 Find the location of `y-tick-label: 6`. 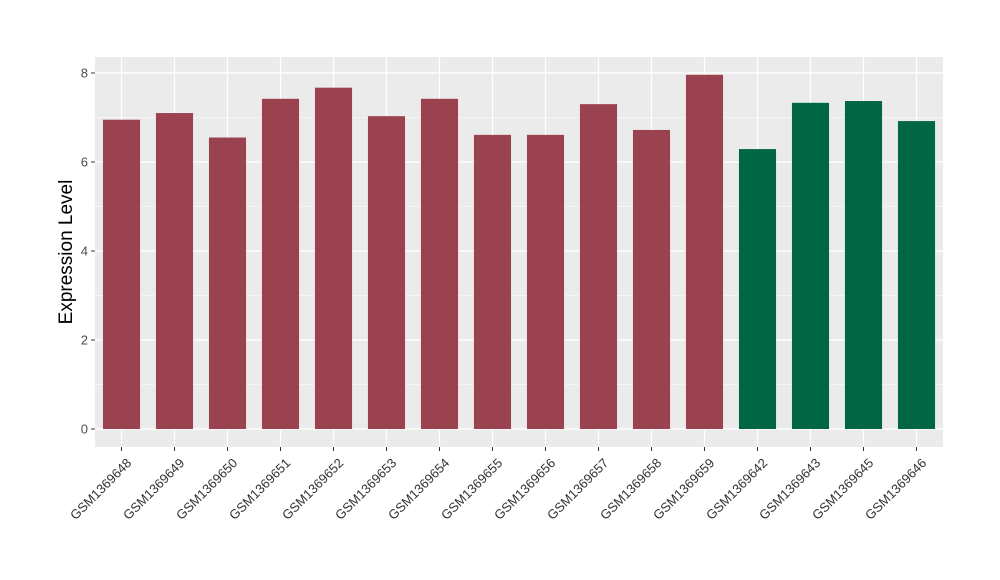

y-tick-label: 6 is located at coordinates (84, 162).